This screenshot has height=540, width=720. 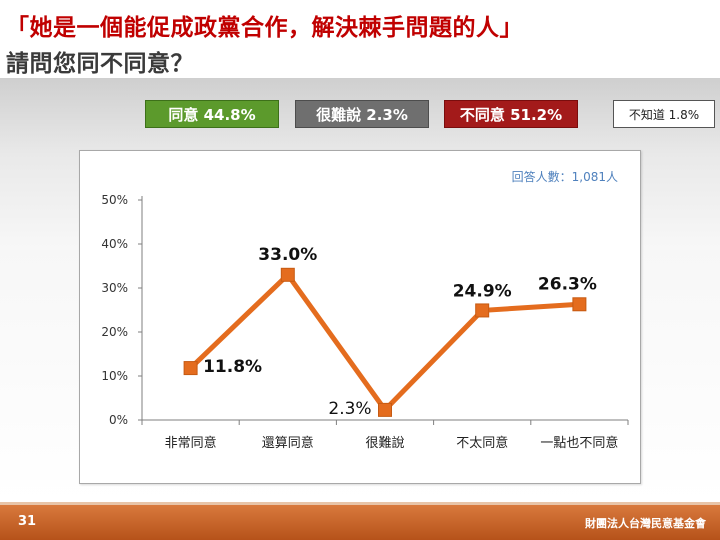 What do you see at coordinates (288, 443) in the screenshot?
I see `x-tick-label: 還算同意` at bounding box center [288, 443].